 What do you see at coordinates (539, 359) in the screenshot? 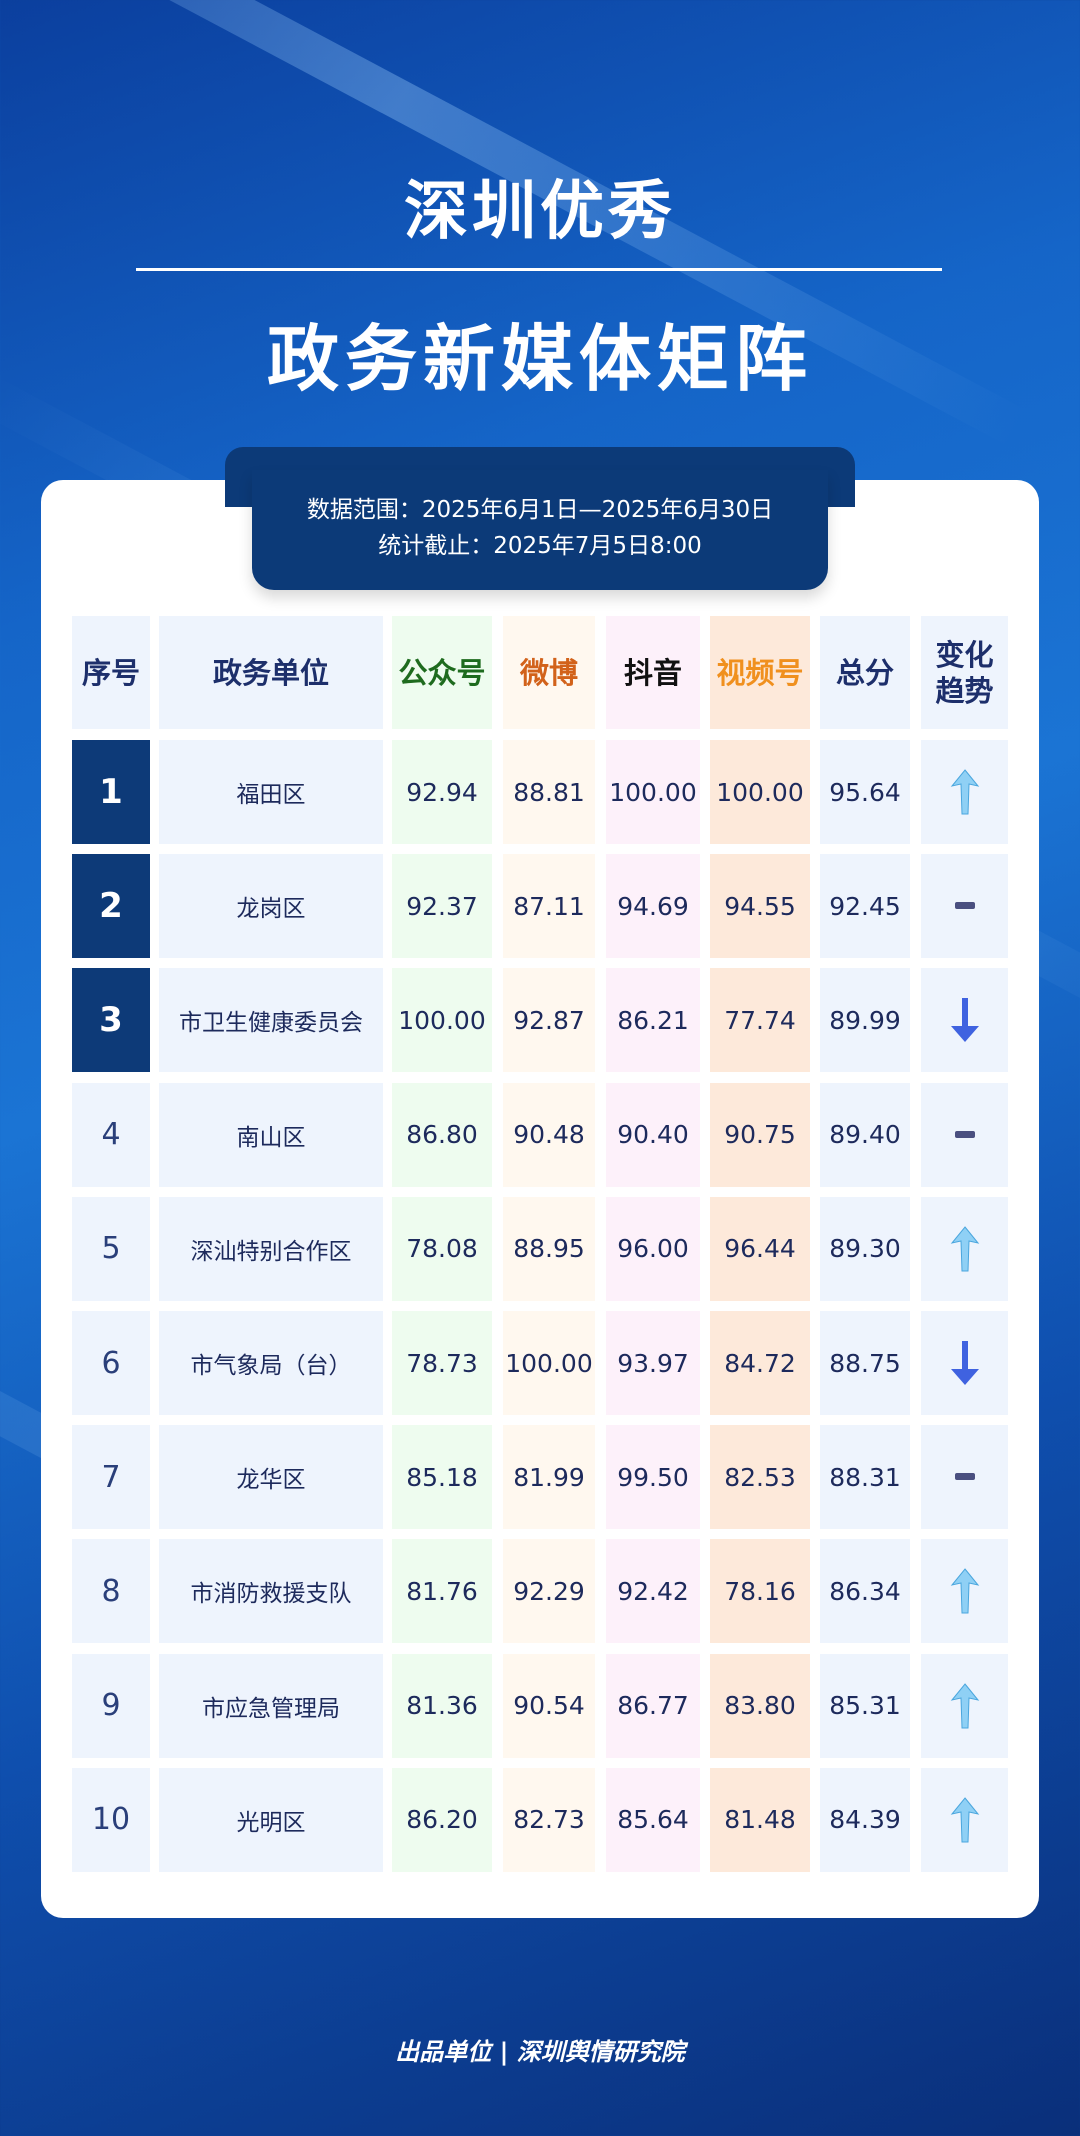
I see `title-line2: 政务新媒体矩阵` at bounding box center [539, 359].